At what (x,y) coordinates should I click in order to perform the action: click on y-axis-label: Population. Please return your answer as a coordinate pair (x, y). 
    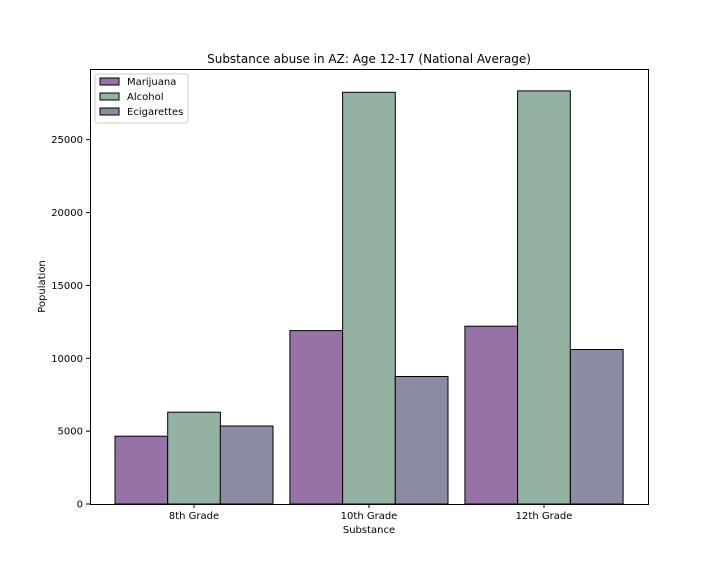
    Looking at the image, I should click on (42, 286).